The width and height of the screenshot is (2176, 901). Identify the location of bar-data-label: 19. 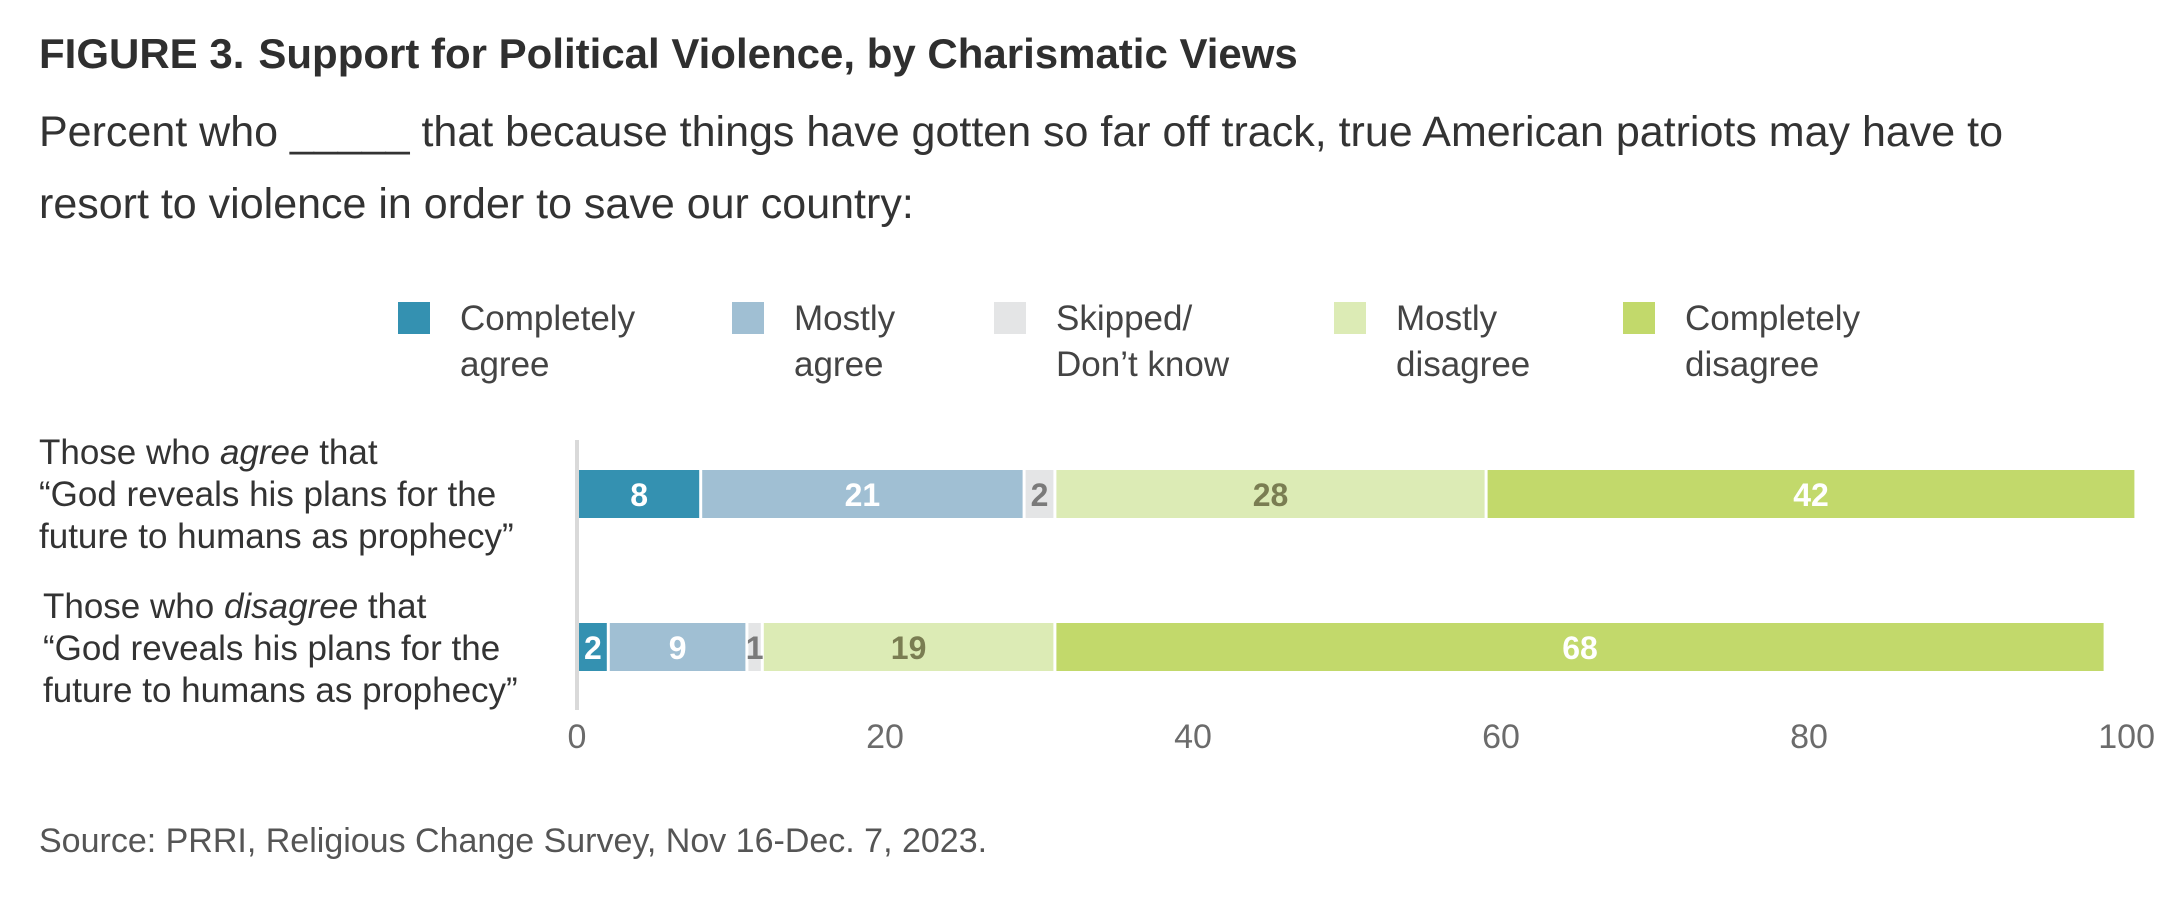
(909, 648).